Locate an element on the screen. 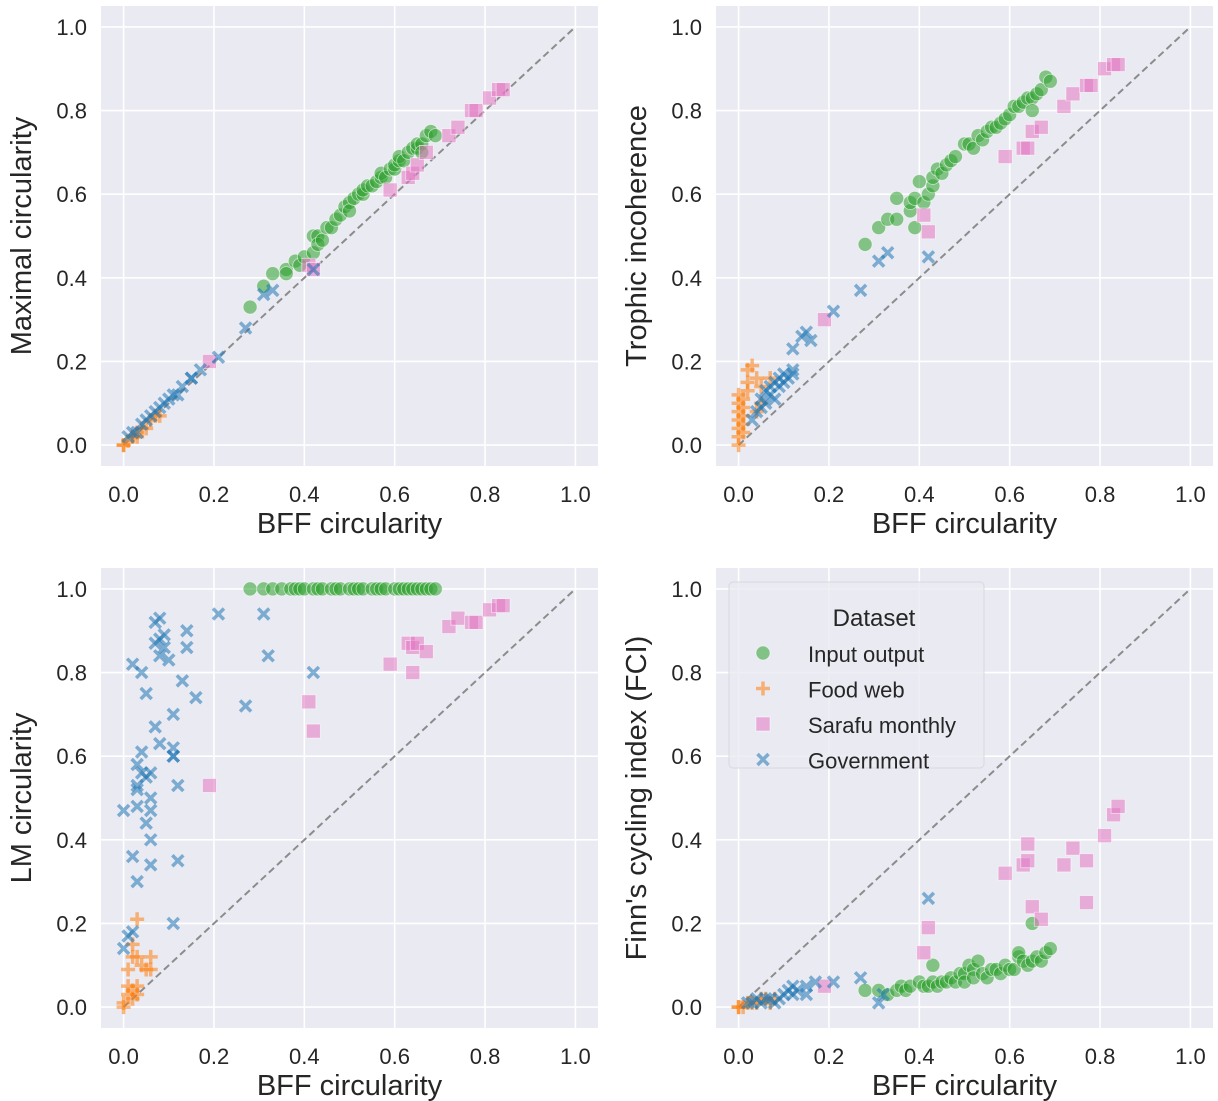  series-sarafu-monthly is located at coordinates (971, 896).